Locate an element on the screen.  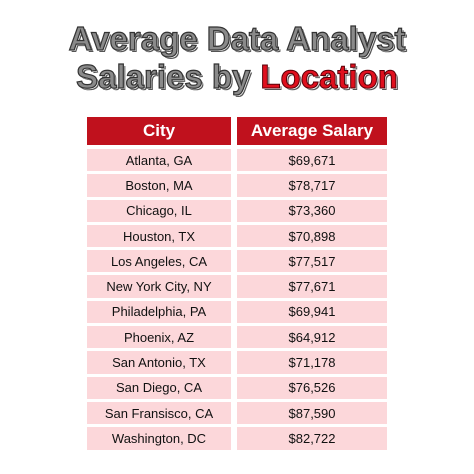
table-row: Los Angeles, CA $77,517 is located at coordinates (237, 261).